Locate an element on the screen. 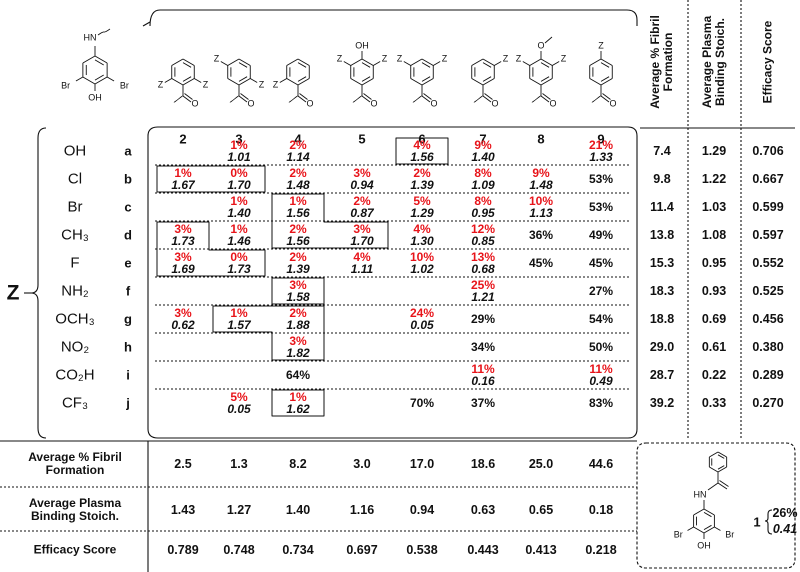 The height and width of the screenshot is (572, 800). atom-label: Br is located at coordinates (678, 534).